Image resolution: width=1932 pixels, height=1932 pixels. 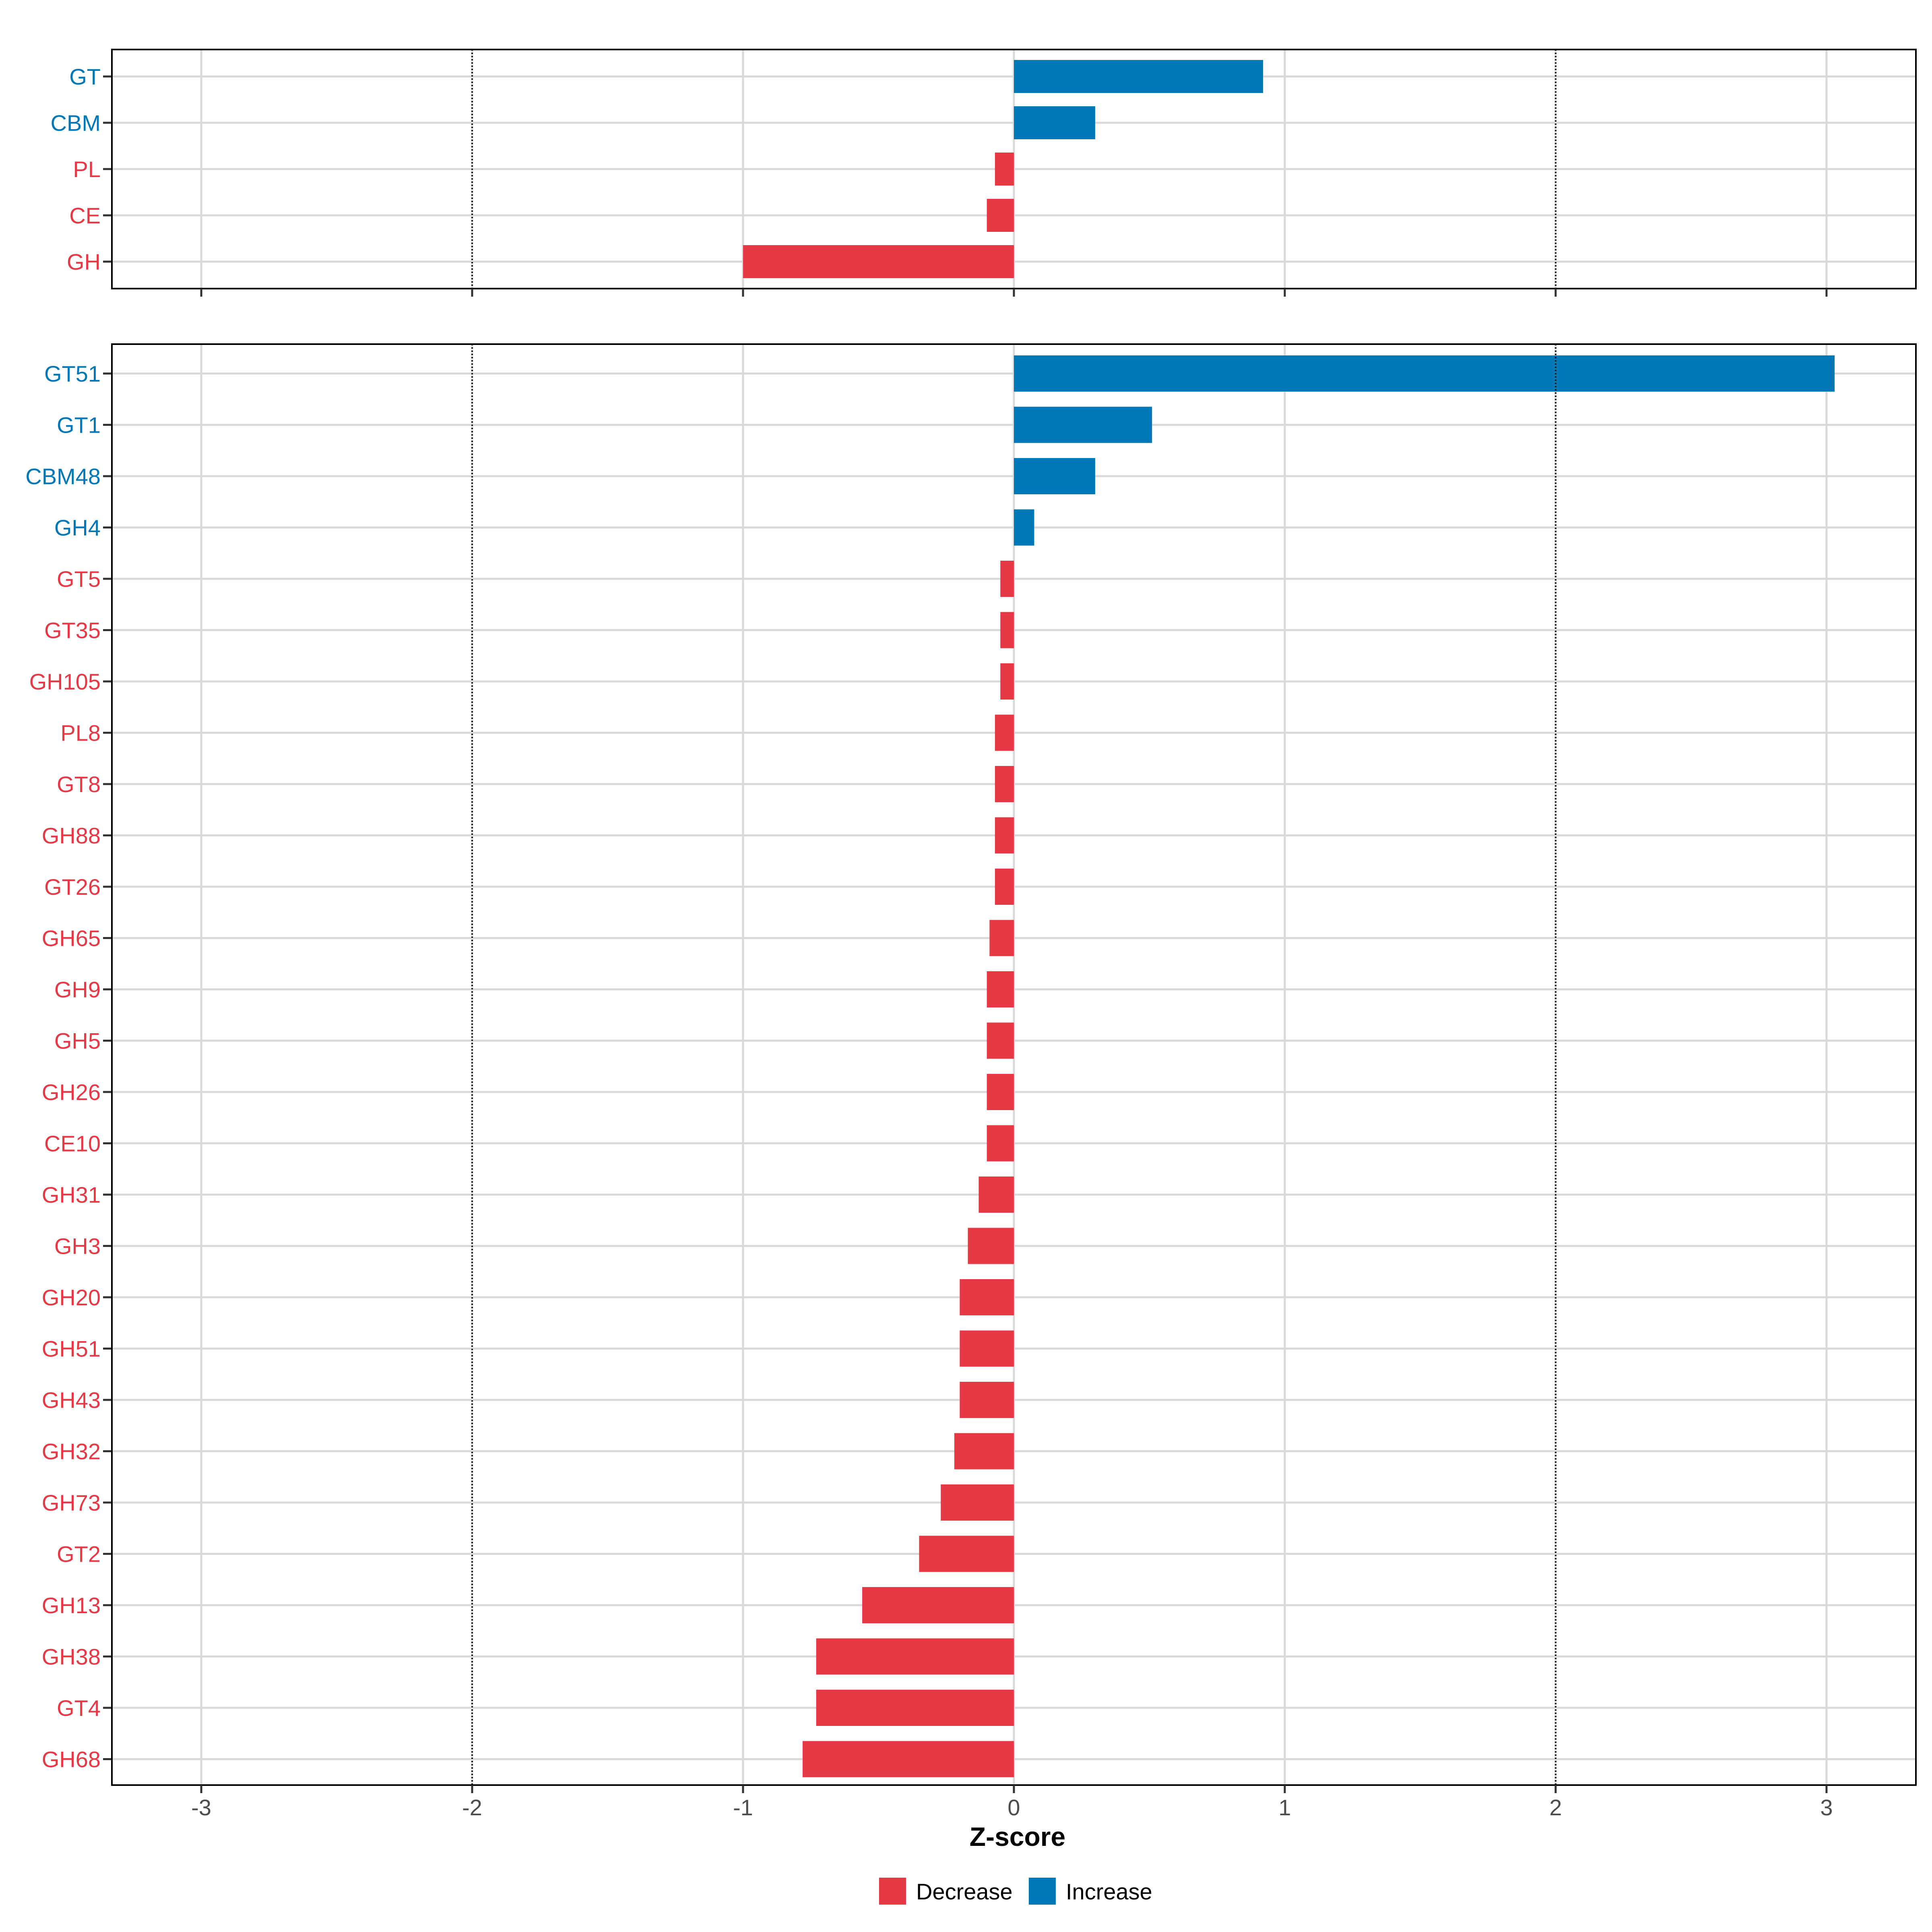 I want to click on category-label-gt4: GT4, so click(x=79, y=1708).